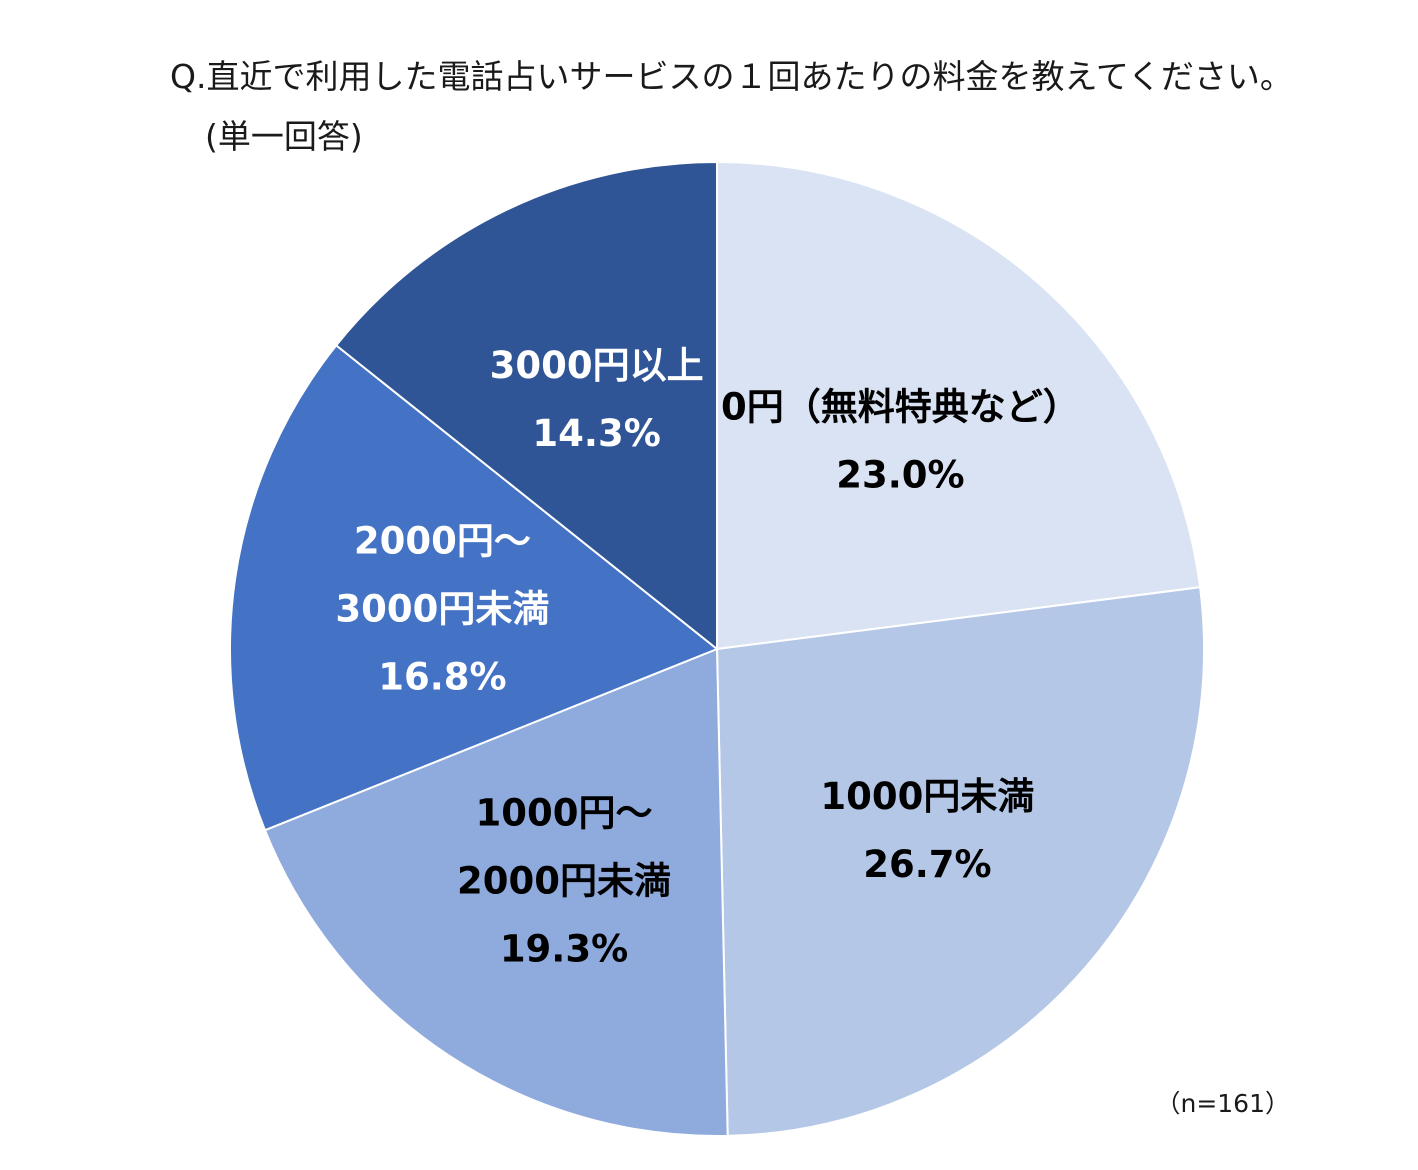 The height and width of the screenshot is (1170, 1418). I want to click on slice-category-label: 2000円未満, so click(564, 881).